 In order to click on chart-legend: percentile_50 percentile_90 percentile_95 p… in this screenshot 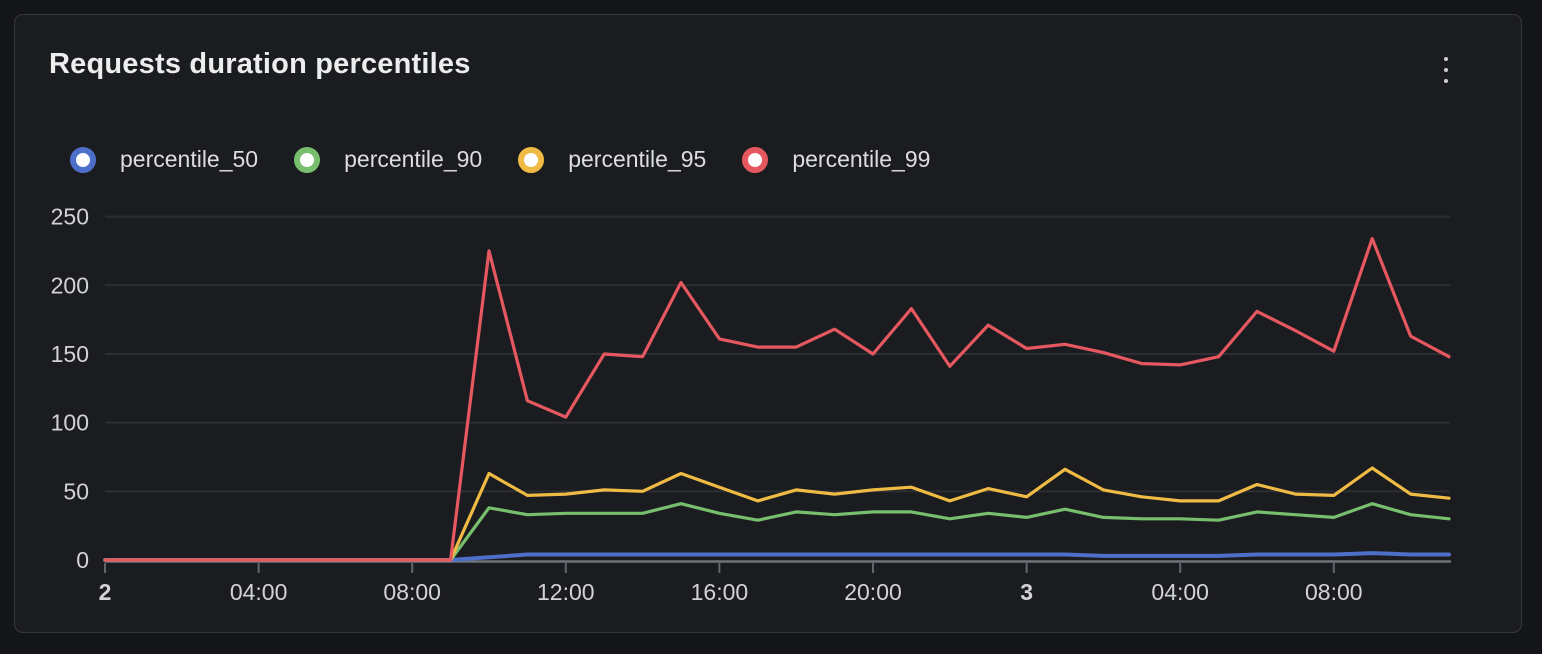, I will do `click(500, 159)`.